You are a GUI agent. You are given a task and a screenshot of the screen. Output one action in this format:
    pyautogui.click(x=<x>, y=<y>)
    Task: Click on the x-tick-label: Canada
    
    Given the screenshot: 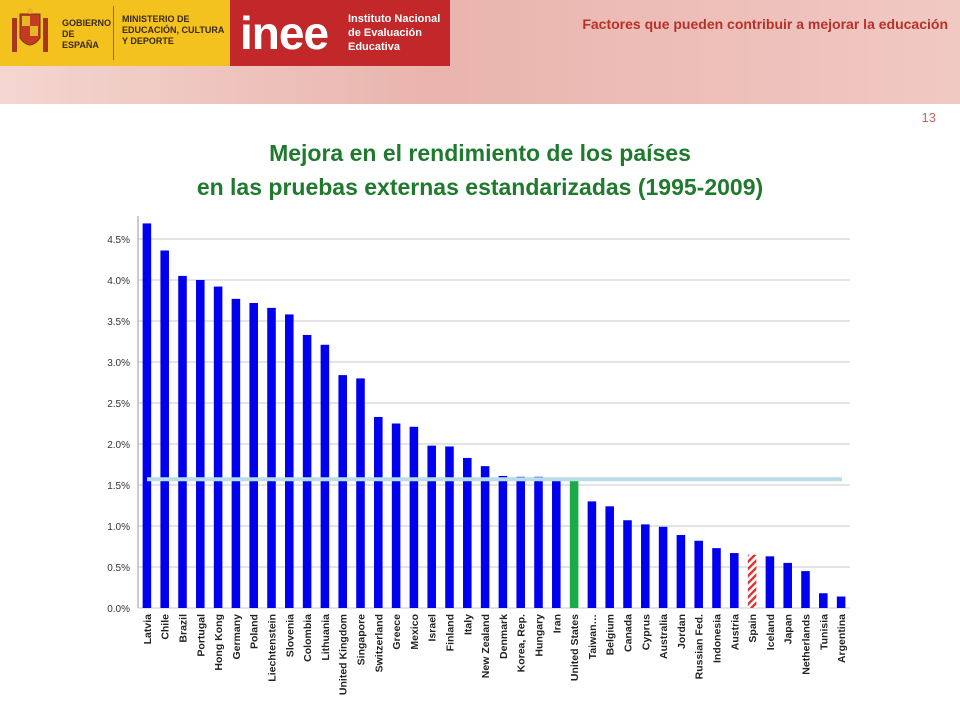 What is the action you would take?
    pyautogui.click(x=629, y=633)
    